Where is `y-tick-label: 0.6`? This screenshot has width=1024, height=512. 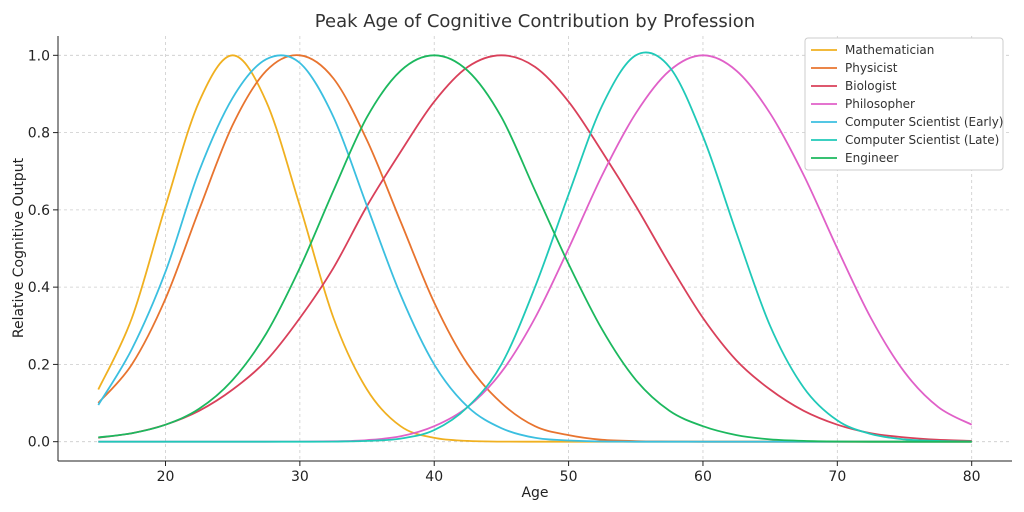
y-tick-label: 0.6 is located at coordinates (39, 211).